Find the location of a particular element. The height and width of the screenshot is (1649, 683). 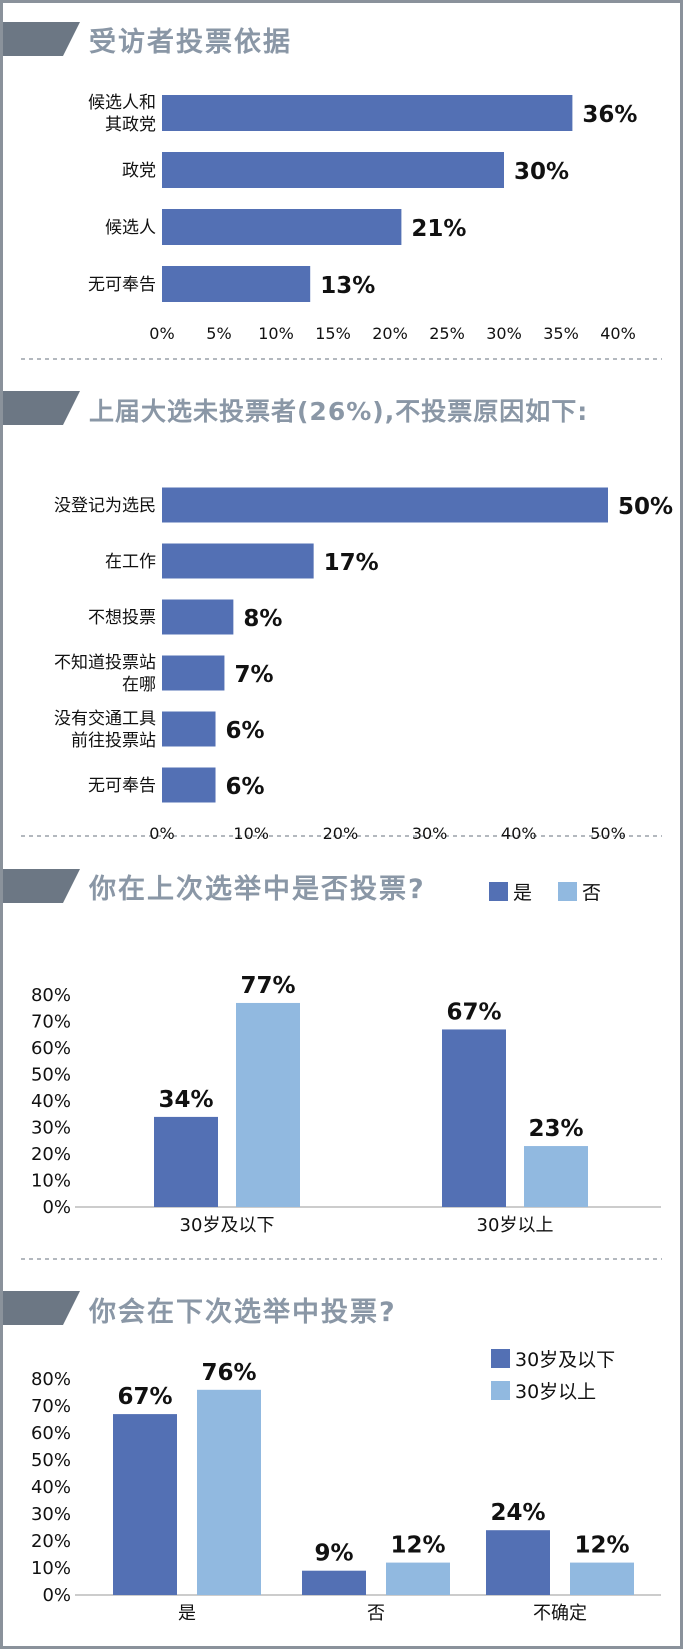

value-label-3-2: 12% is located at coordinates (601, 1546).